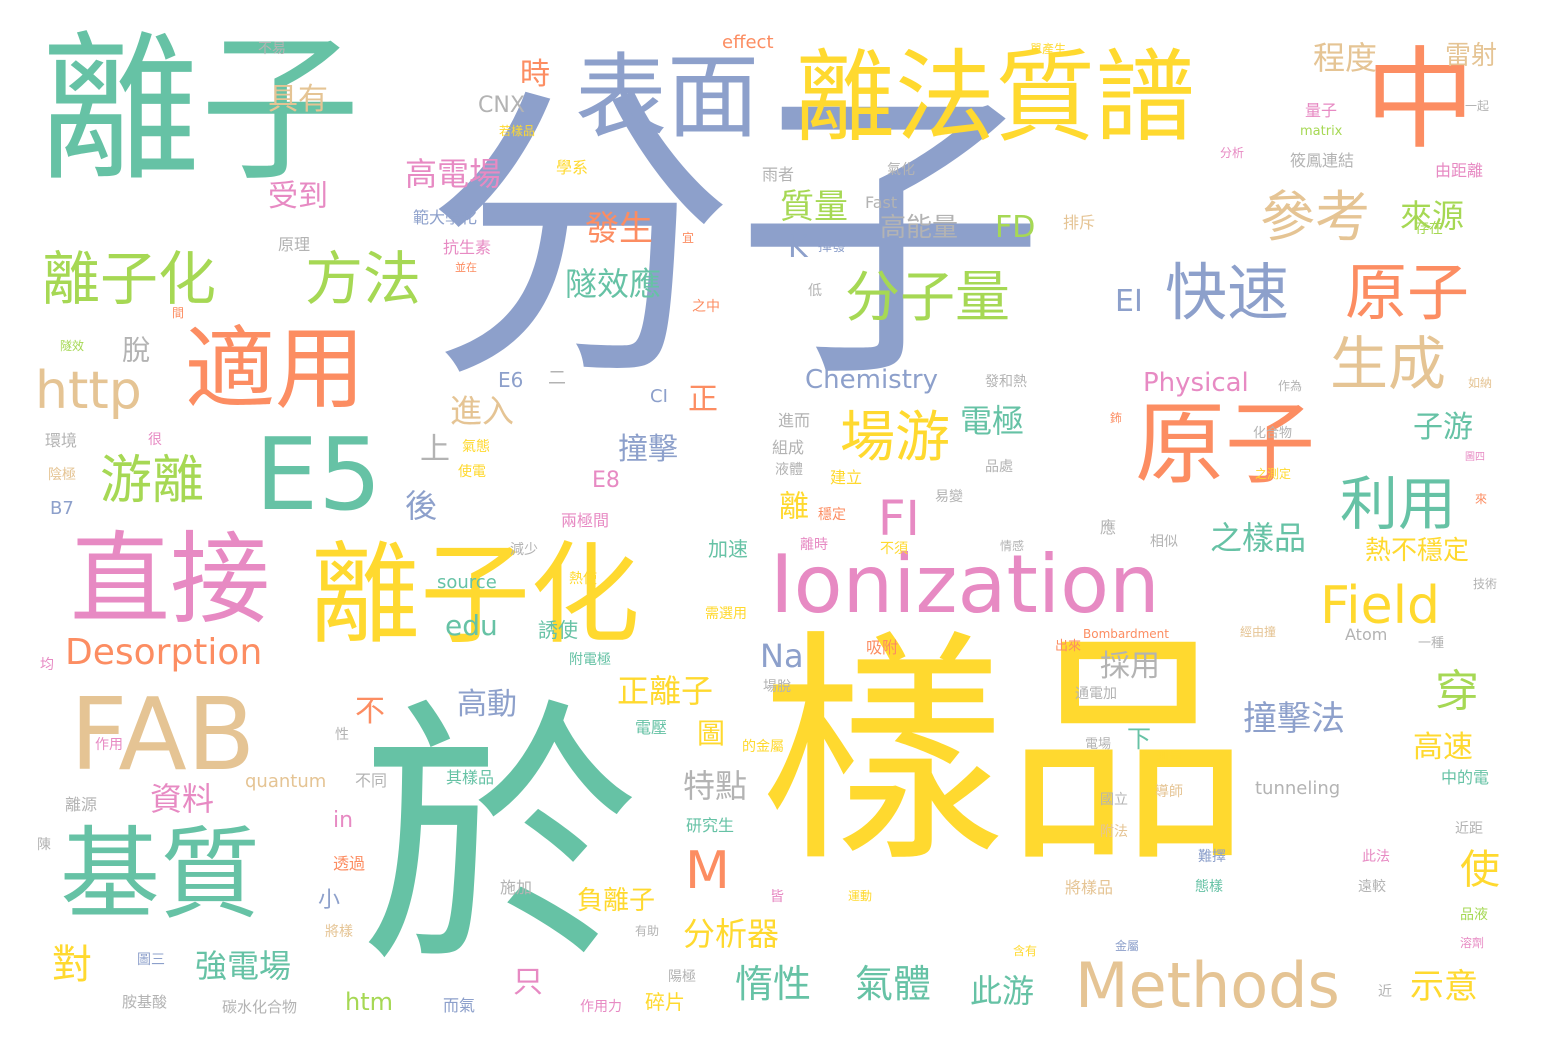  Describe the element at coordinates (1005, 752) in the screenshot. I see `word-2: 樣品` at that location.